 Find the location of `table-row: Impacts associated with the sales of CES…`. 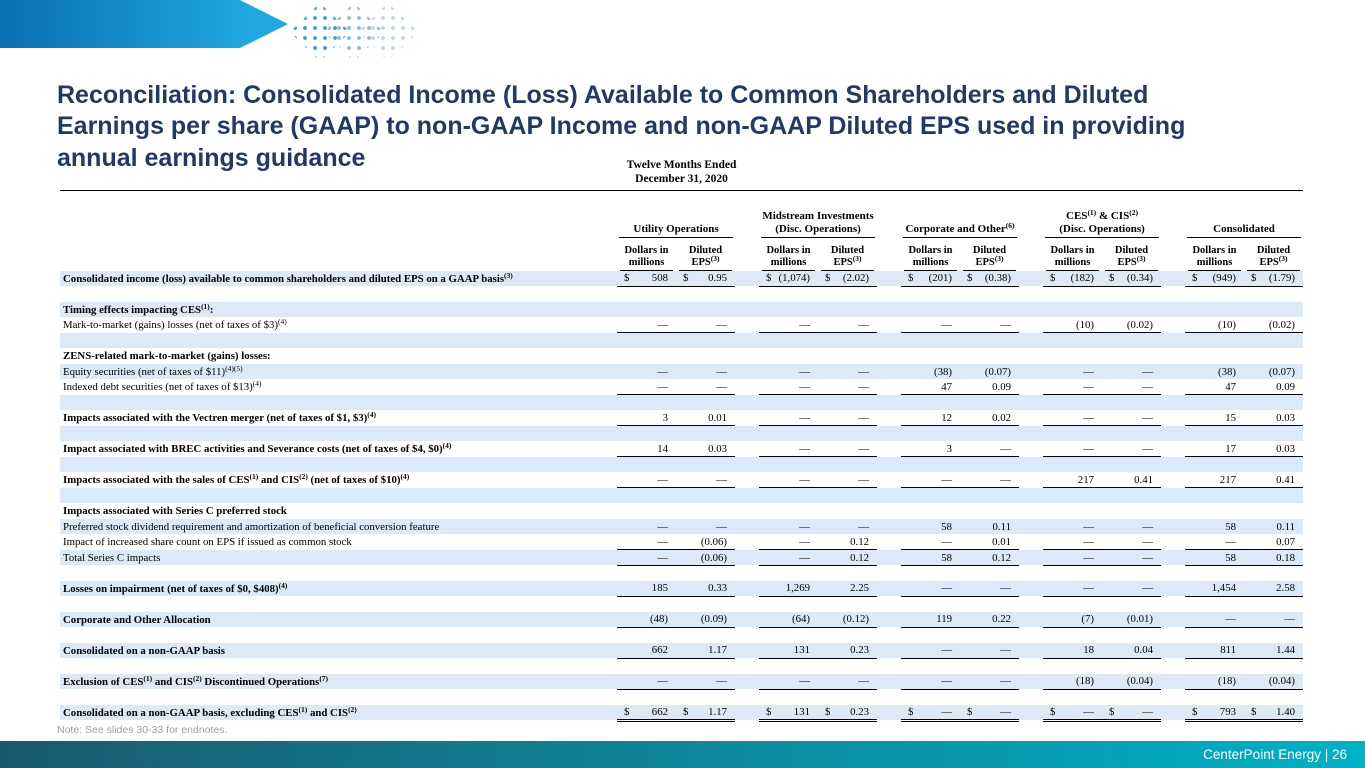

table-row: Impacts associated with the sales of CES… is located at coordinates (682, 480).